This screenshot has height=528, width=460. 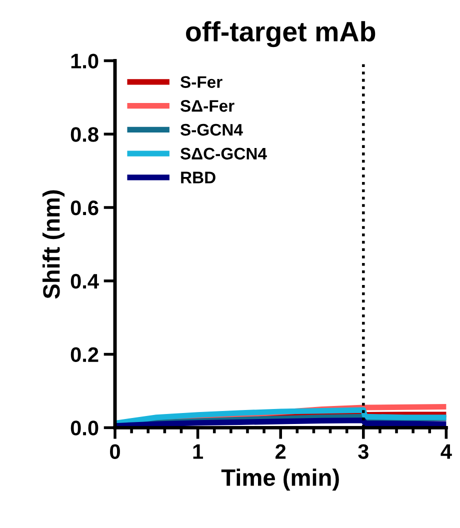 I want to click on x-tick-label: 4, so click(x=446, y=451).